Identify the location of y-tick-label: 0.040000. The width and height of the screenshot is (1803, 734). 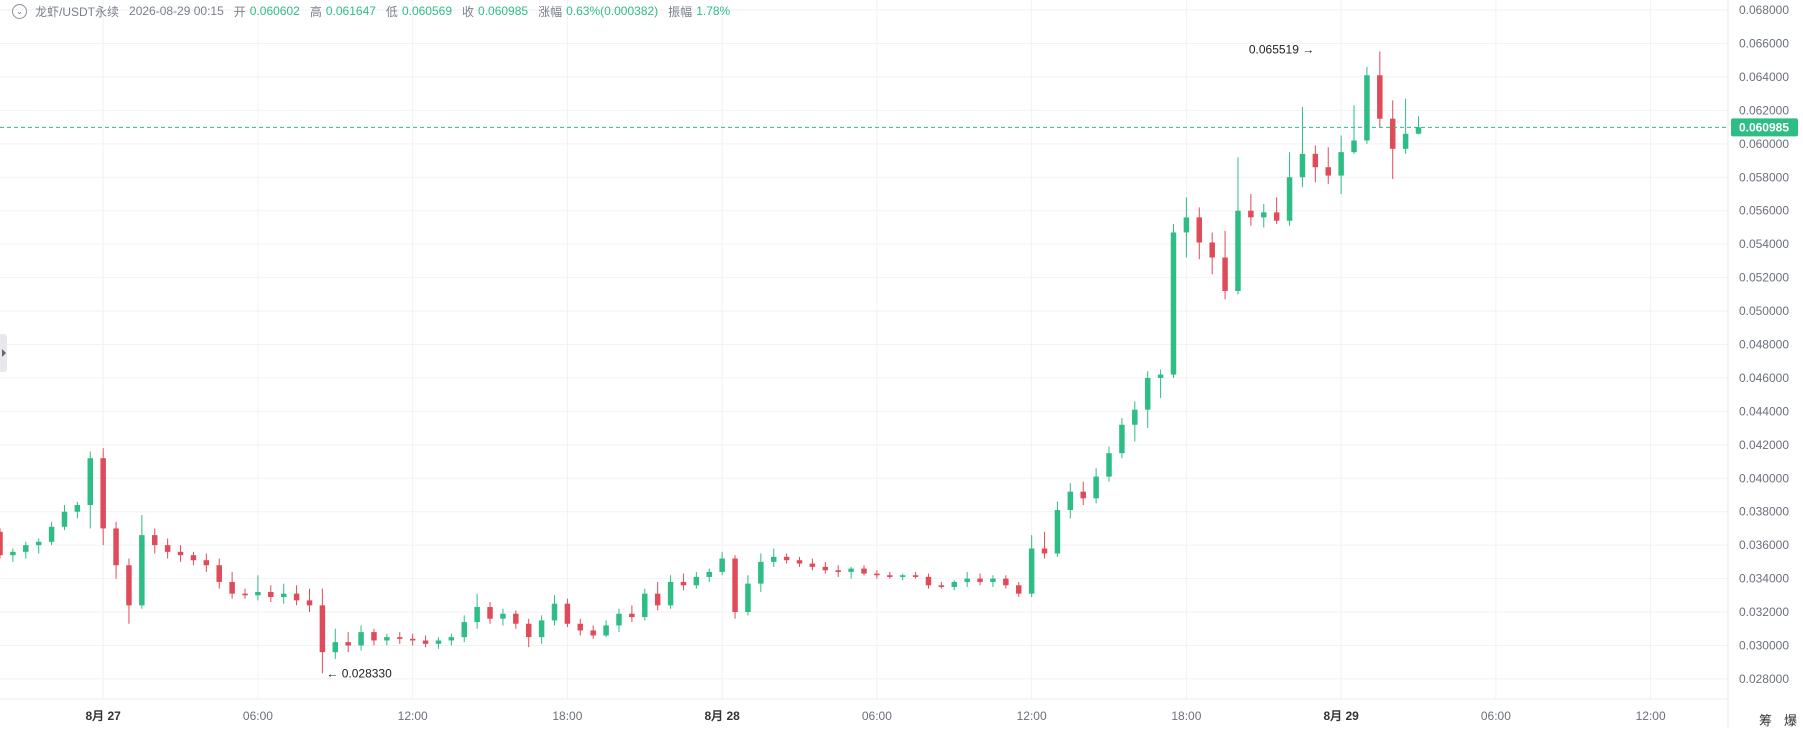
(1764, 478).